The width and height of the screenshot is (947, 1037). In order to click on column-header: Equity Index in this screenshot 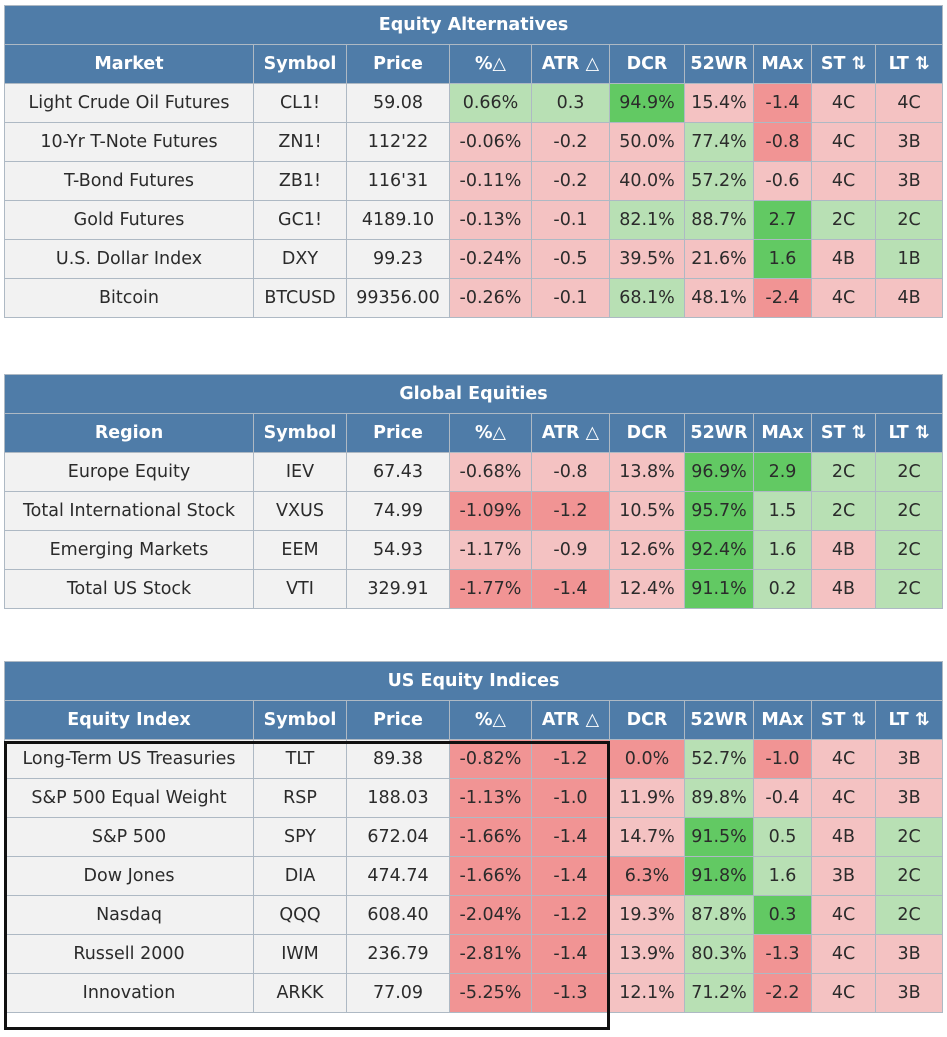, I will do `click(129, 720)`.